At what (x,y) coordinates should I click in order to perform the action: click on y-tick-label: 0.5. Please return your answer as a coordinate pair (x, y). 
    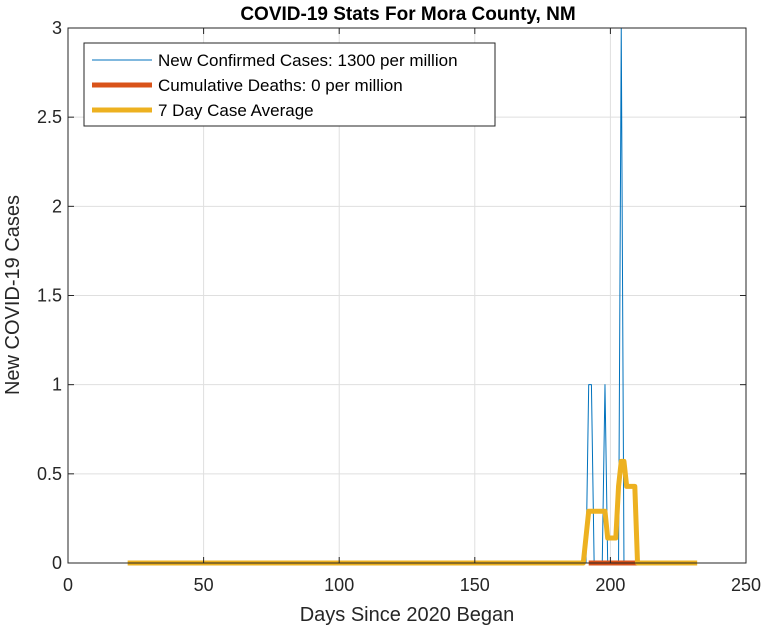
    Looking at the image, I should click on (49, 474).